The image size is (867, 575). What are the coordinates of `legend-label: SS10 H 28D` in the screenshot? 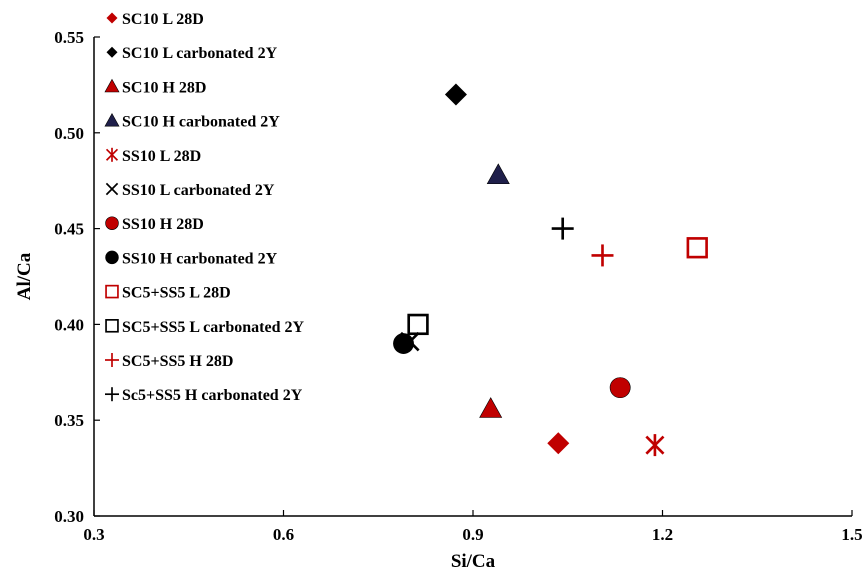 It's located at (163, 224).